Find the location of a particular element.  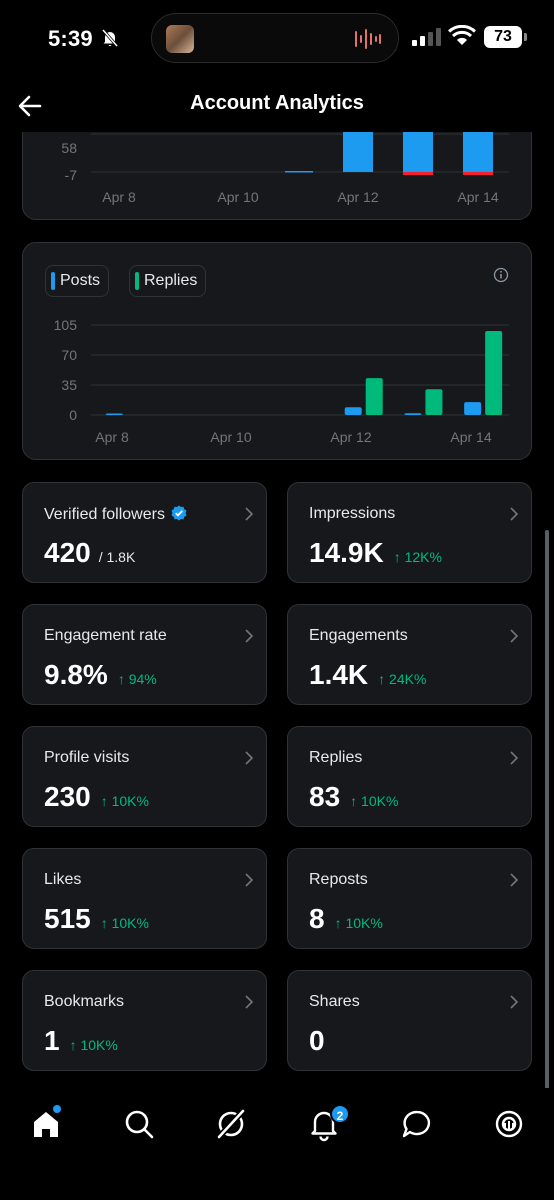

status-time: 5:39 is located at coordinates (70, 38).